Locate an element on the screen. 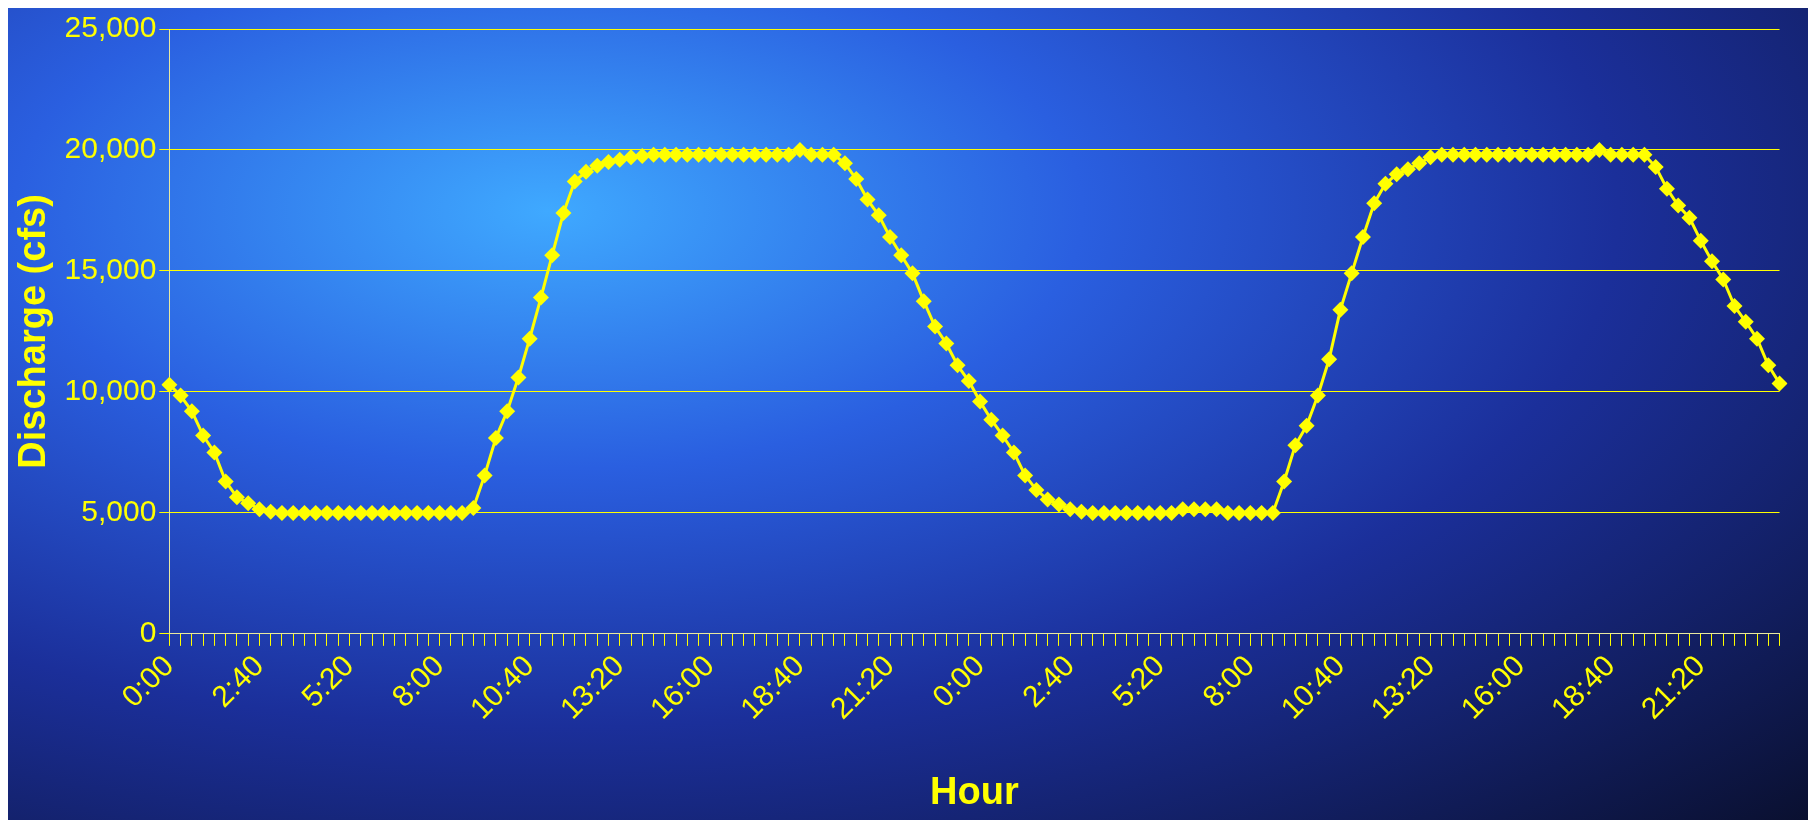 The height and width of the screenshot is (830, 1818). y-tick-label: 20,000 is located at coordinates (110, 148).